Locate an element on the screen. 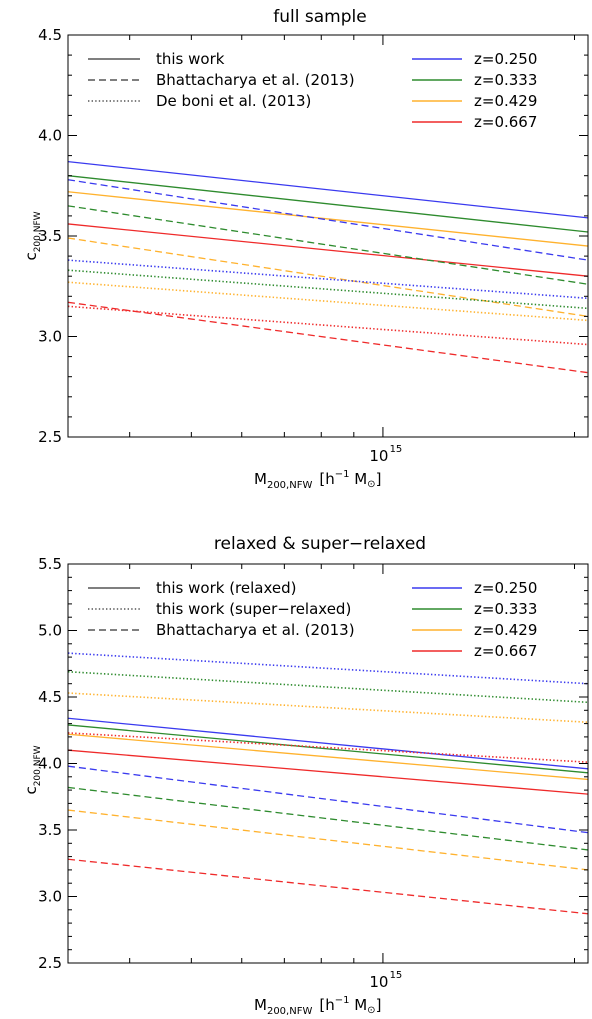 The width and height of the screenshot is (592, 1019). chart-title: full sample is located at coordinates (319, 17).